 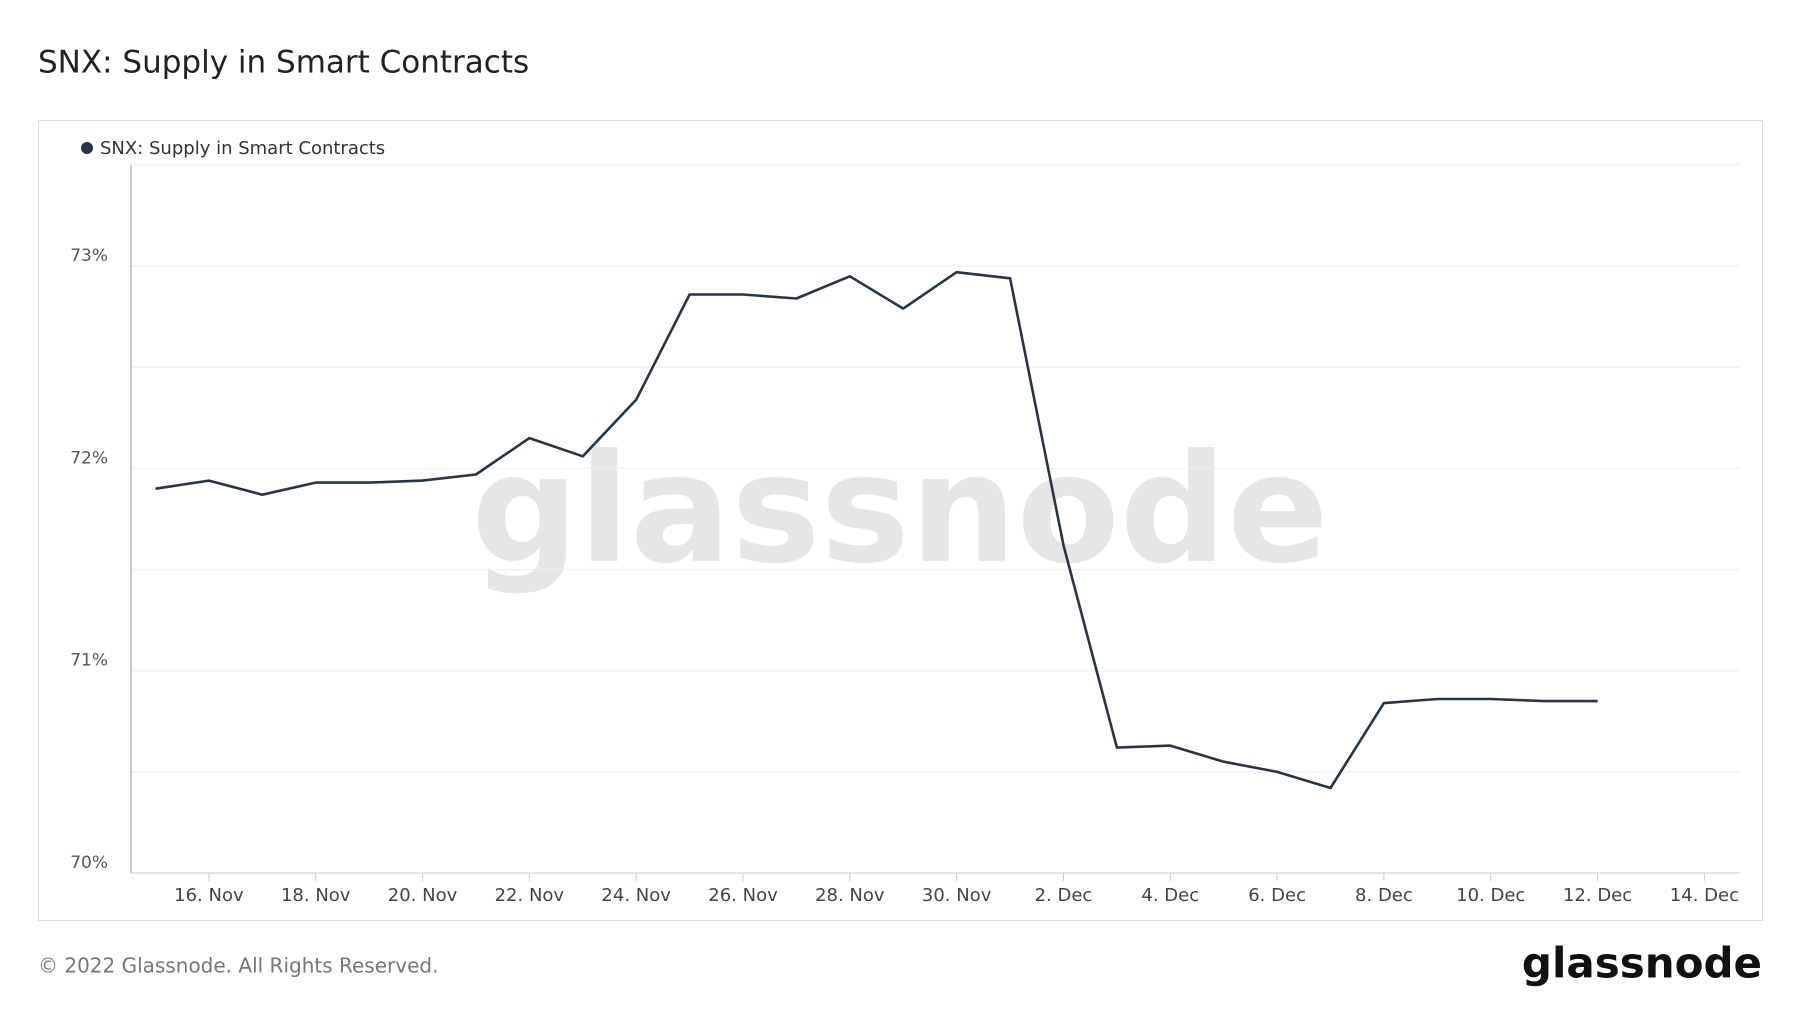 I want to click on x-tick-label: 8. Dec, so click(x=1384, y=895).